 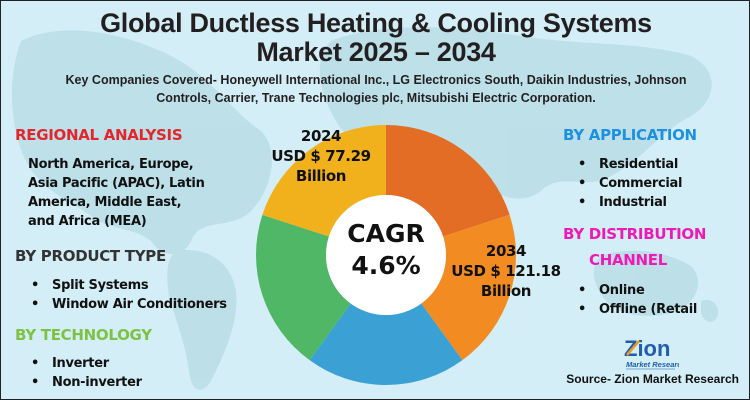 I want to click on zion-logo: Zion Market Research, so click(x=651, y=353).